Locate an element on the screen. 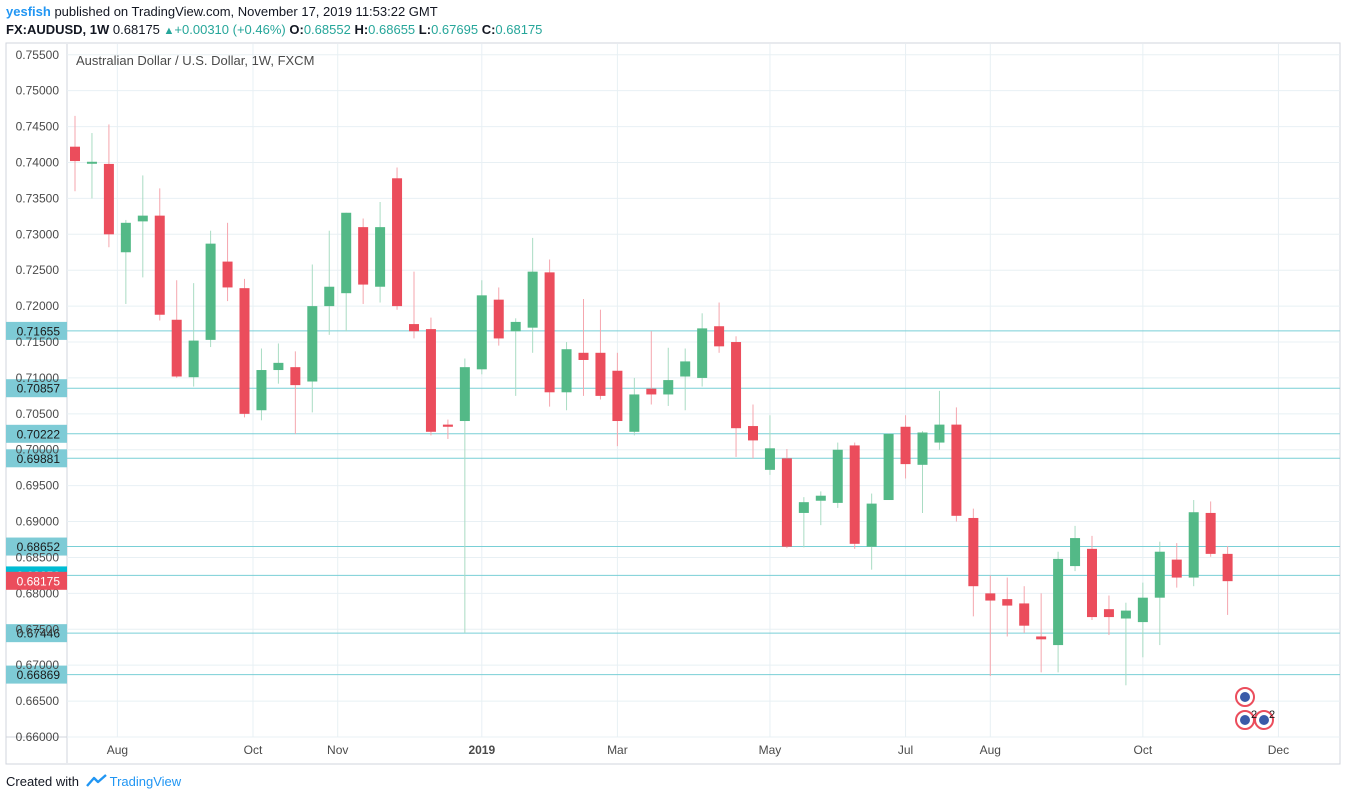  close-value: 0.68175 is located at coordinates (519, 29).